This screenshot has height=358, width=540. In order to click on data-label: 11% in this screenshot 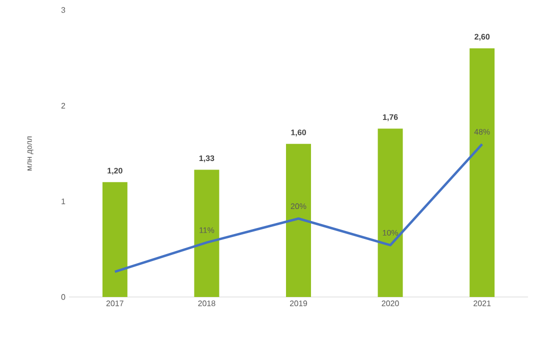, I will do `click(207, 230)`.